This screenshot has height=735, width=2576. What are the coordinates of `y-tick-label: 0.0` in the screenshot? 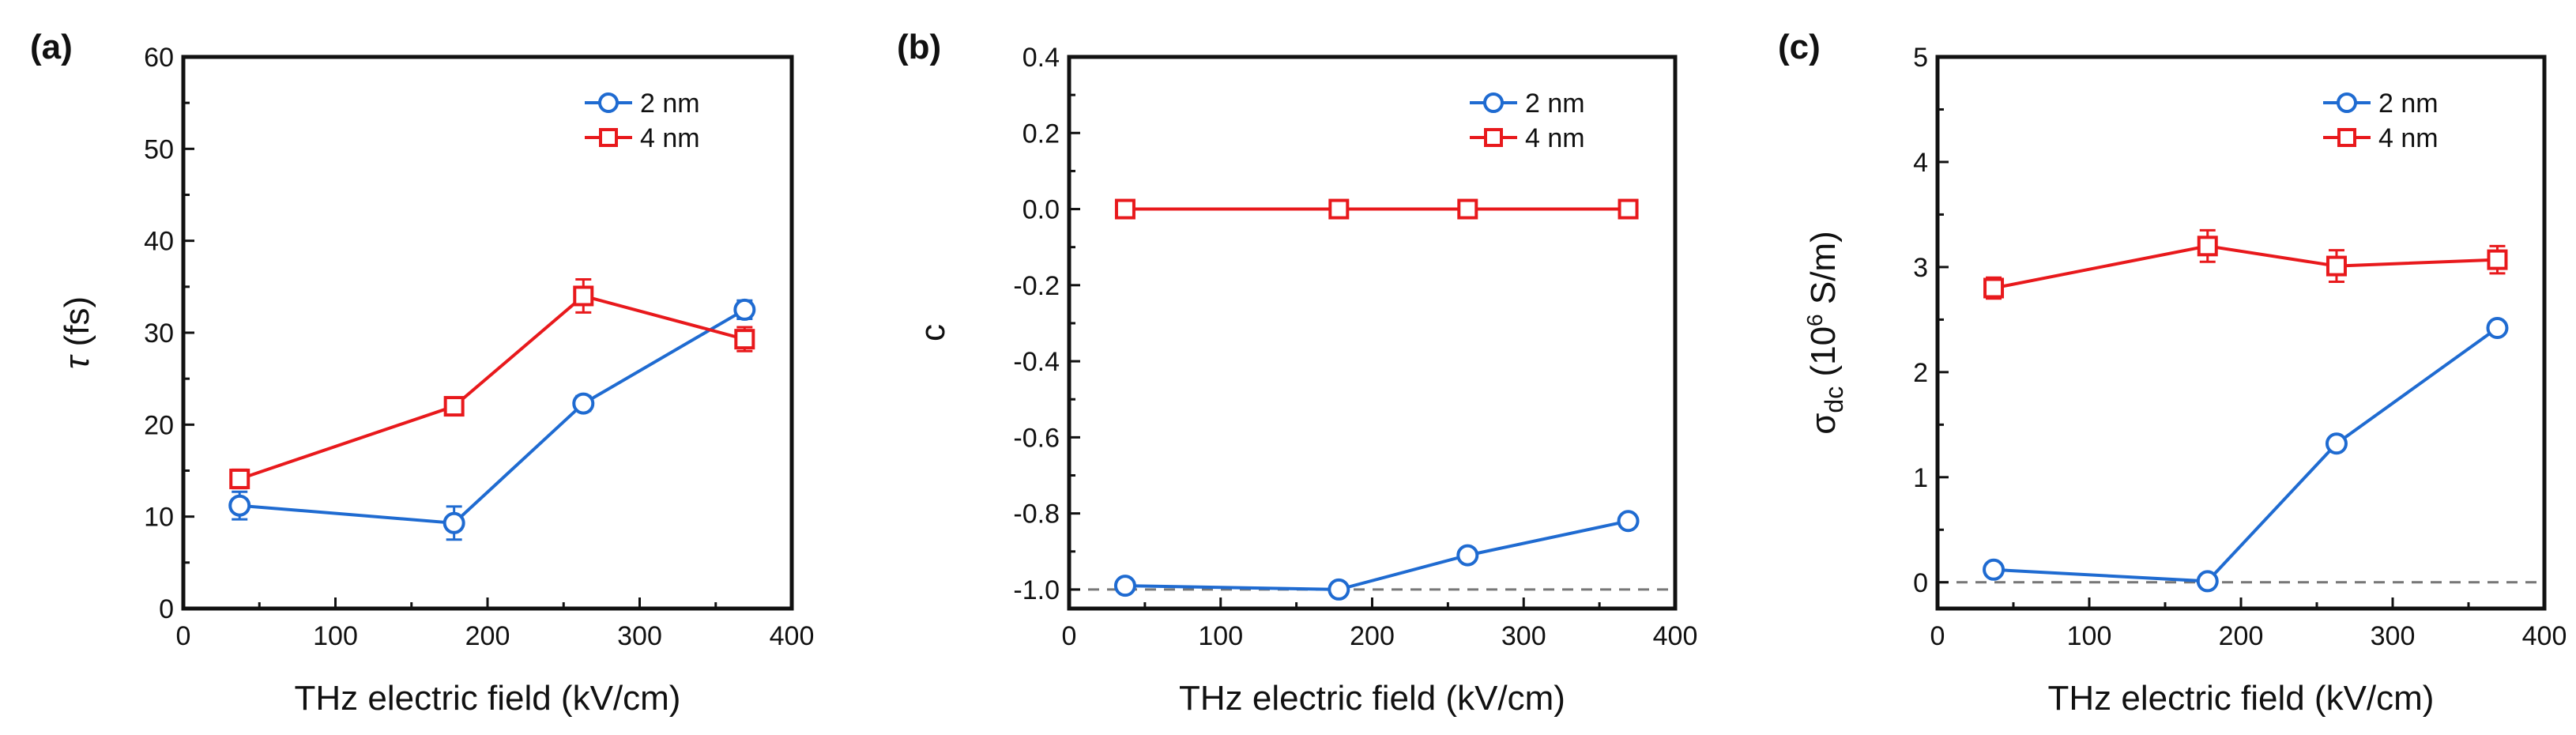 It's located at (1041, 210).